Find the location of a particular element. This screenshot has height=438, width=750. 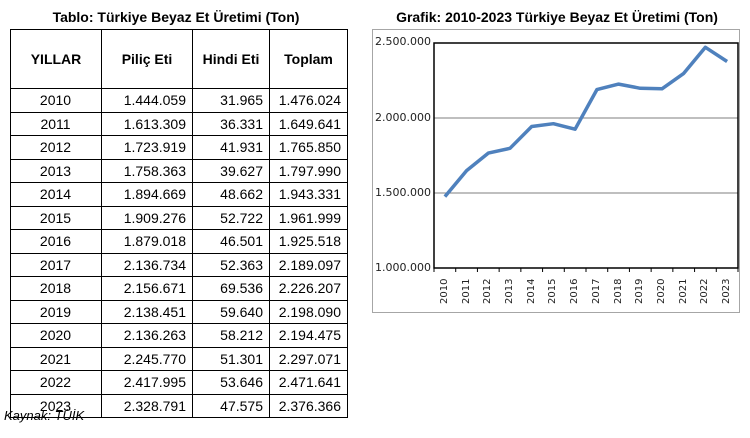

header-chicken: Piliç Eti is located at coordinates (147, 59).